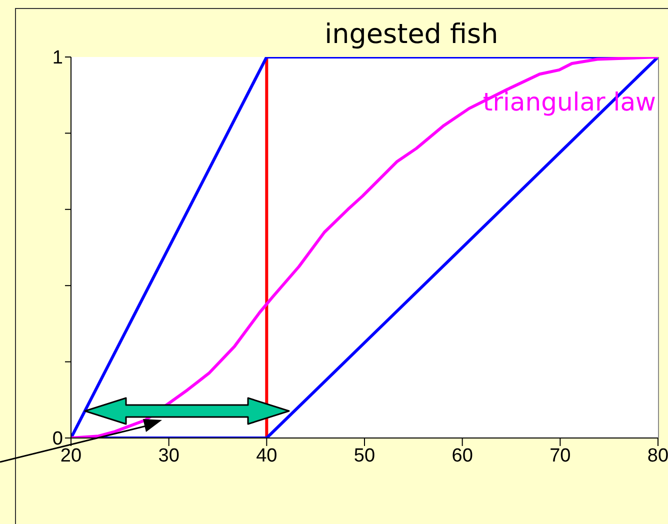 The image size is (668, 524). What do you see at coordinates (560, 455) in the screenshot?
I see `x-tick-label: 70` at bounding box center [560, 455].